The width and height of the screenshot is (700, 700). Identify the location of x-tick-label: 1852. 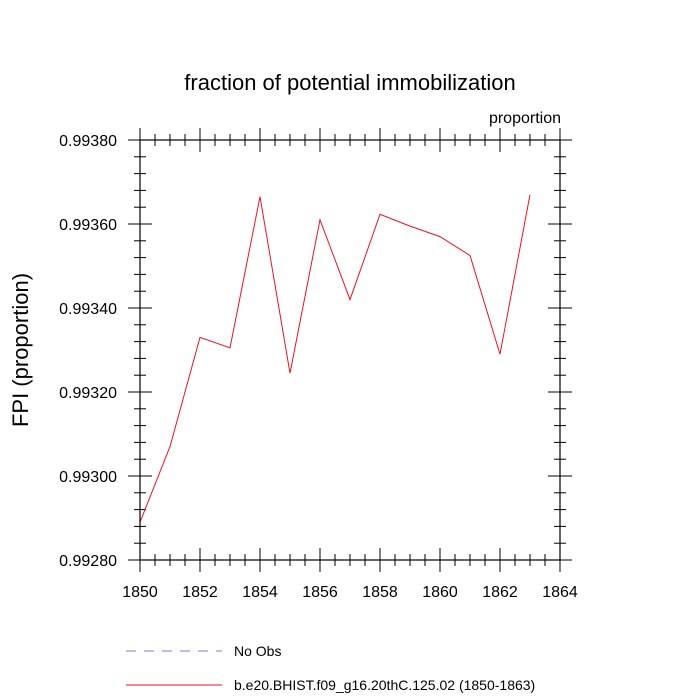
(200, 592).